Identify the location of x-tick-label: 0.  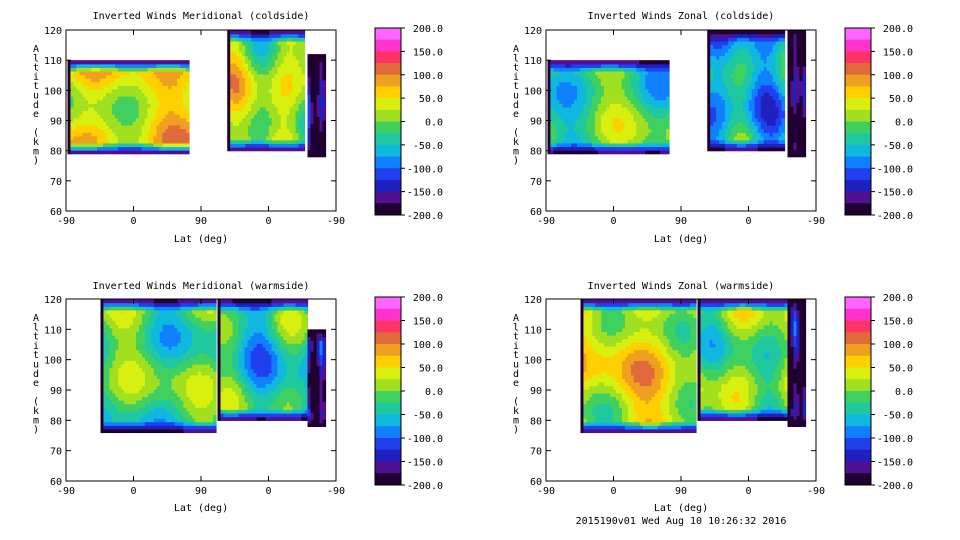
(748, 221).